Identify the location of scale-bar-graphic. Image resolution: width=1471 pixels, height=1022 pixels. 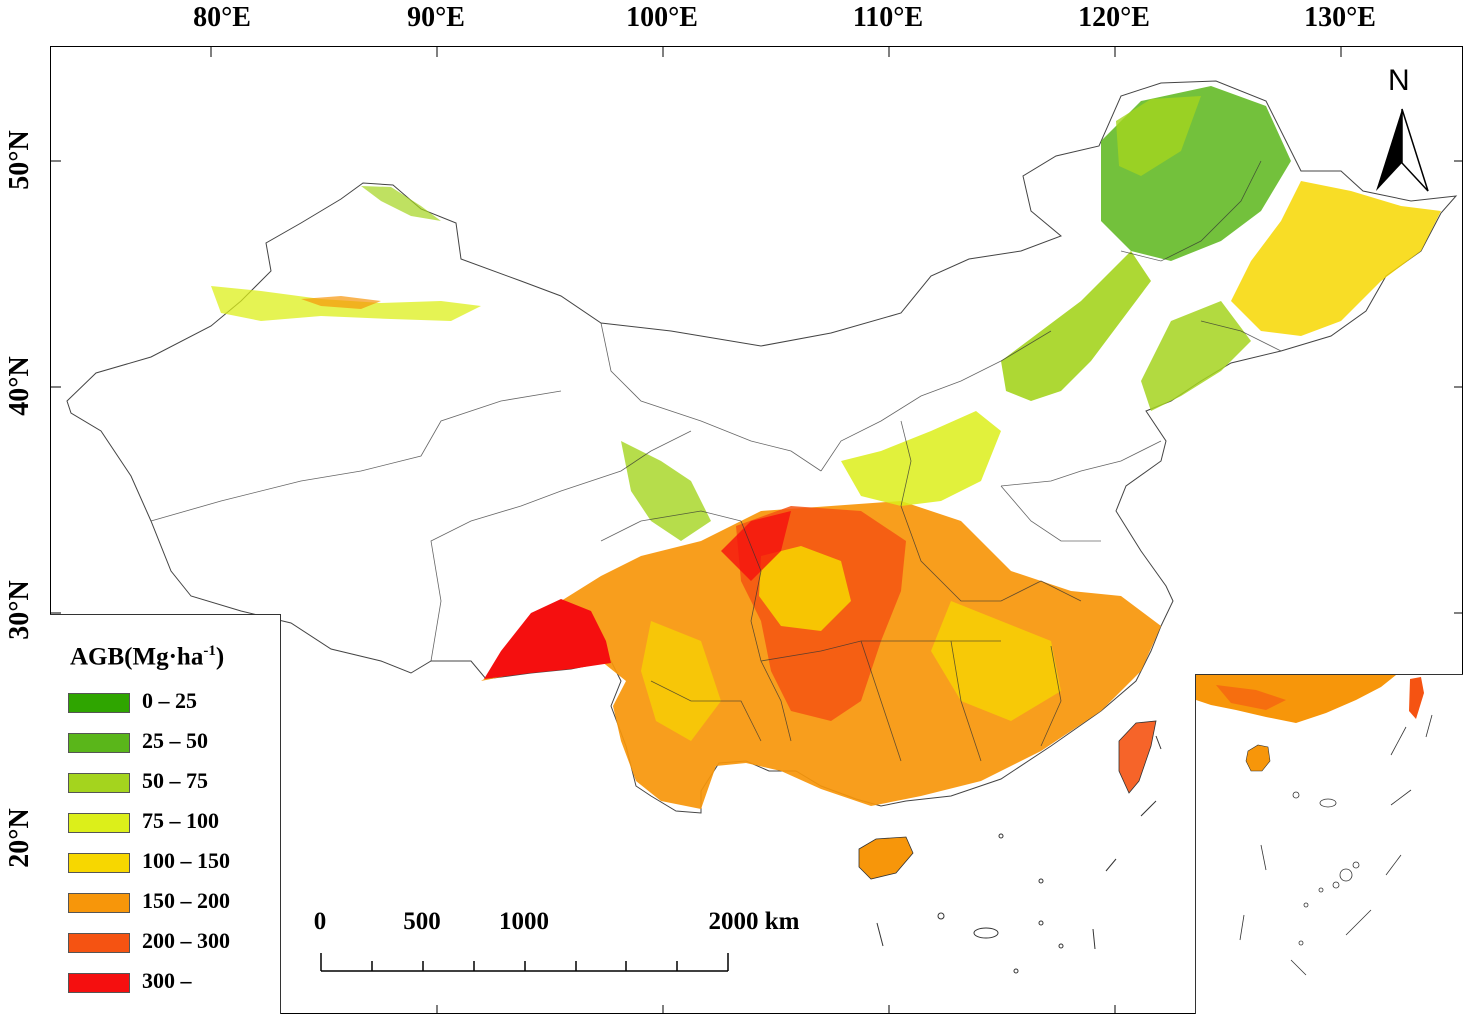
(524, 962).